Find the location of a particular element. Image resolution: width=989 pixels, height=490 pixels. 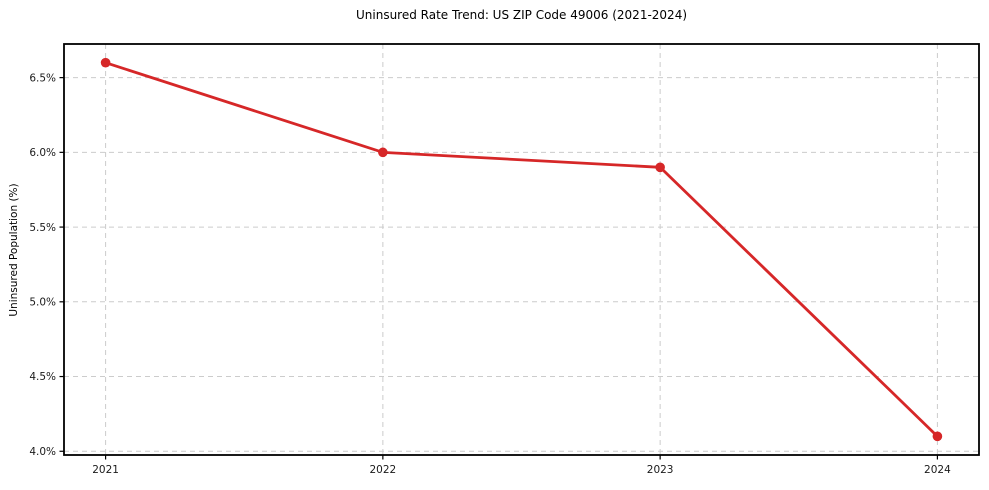

y-tick-label: 5.0% is located at coordinates (42, 303).